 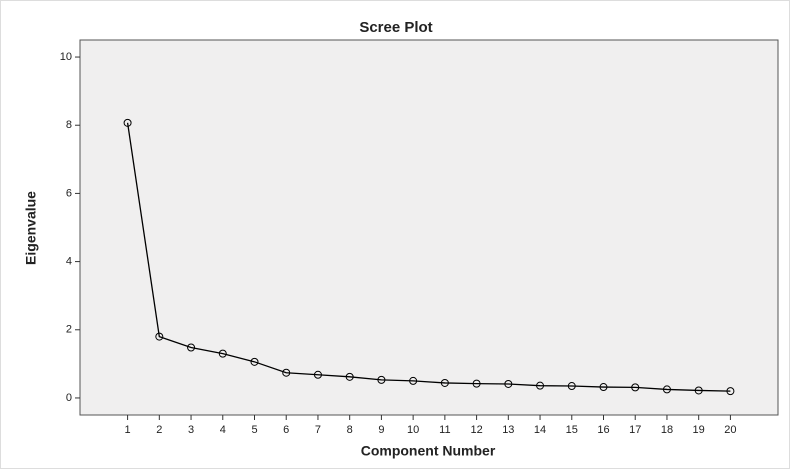 What do you see at coordinates (223, 430) in the screenshot?
I see `x-tick-label: 4` at bounding box center [223, 430].